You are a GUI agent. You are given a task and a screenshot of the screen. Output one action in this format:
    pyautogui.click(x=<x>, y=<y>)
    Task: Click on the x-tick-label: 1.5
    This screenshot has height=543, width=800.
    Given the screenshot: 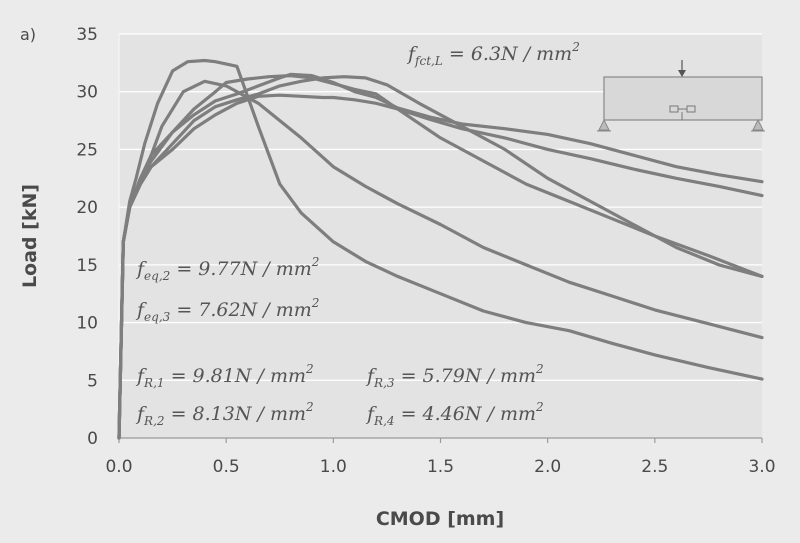 What is the action you would take?
    pyautogui.click(x=440, y=467)
    